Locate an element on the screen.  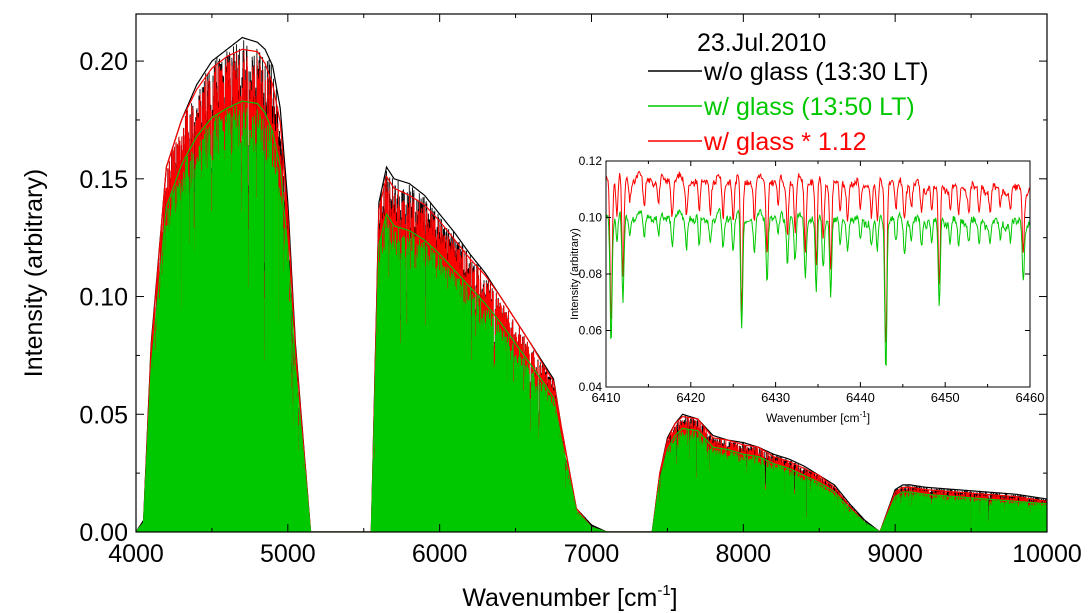
legend-label-w-glass-scaled: w/ glass * 1.12 is located at coordinates (785, 142).